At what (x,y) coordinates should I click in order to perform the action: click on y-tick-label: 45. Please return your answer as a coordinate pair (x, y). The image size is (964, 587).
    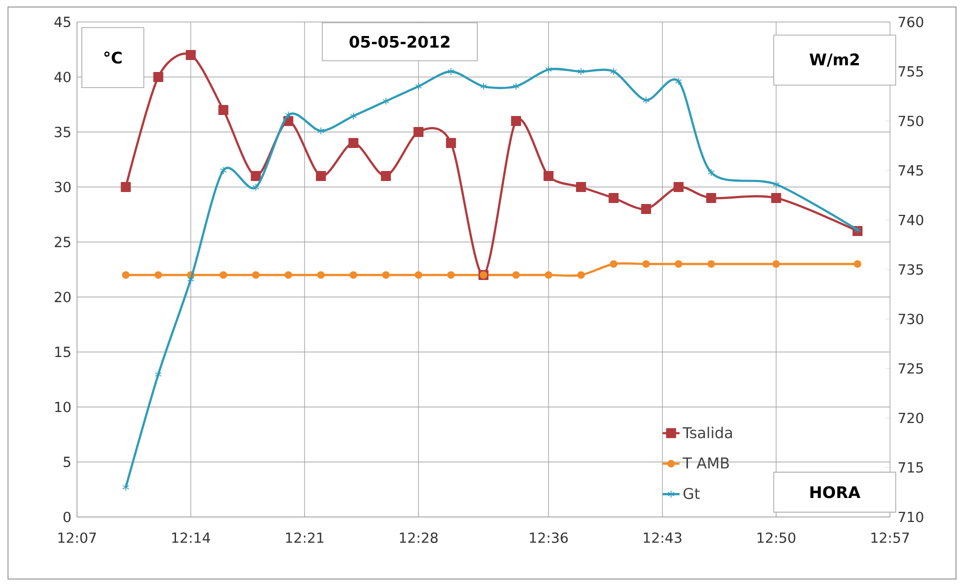
    Looking at the image, I should click on (62, 22).